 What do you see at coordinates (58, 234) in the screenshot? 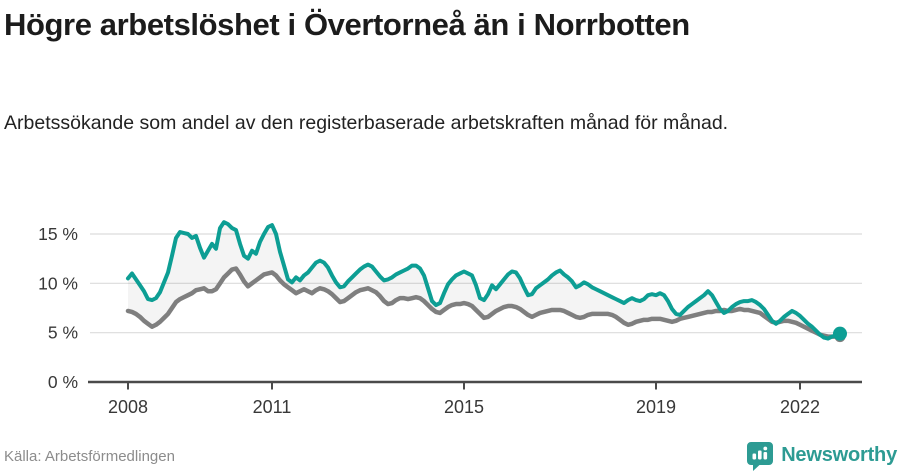
I see `y-tick-label-15: 15 %` at bounding box center [58, 234].